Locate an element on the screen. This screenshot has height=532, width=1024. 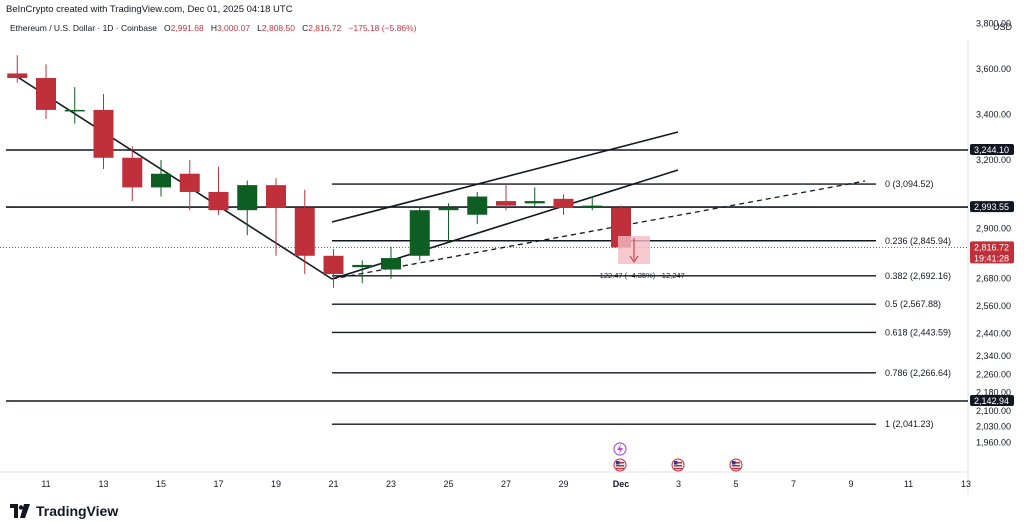
open-value: 2,991.68 is located at coordinates (187, 28).